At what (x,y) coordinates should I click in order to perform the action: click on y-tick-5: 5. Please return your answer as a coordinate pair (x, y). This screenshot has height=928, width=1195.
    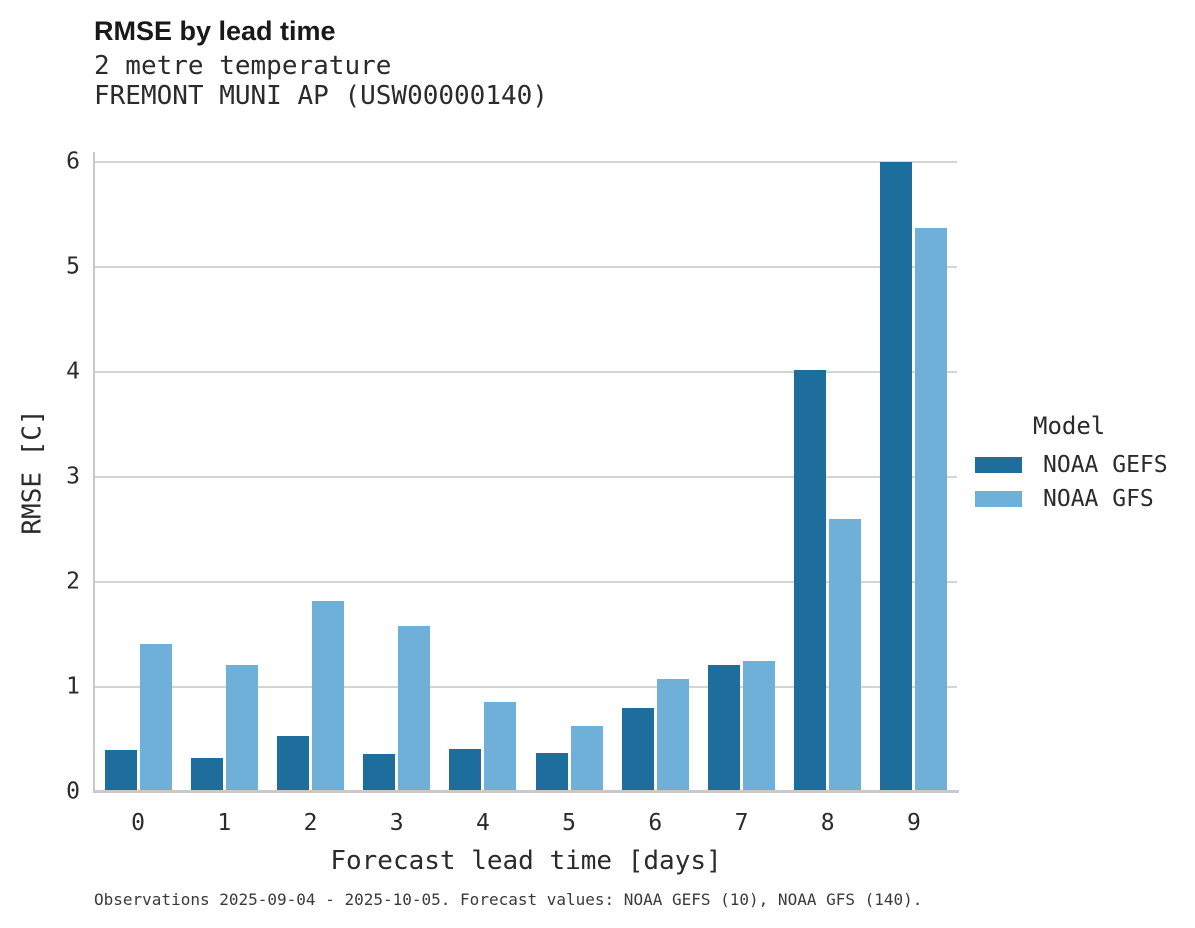
    Looking at the image, I should click on (73, 266).